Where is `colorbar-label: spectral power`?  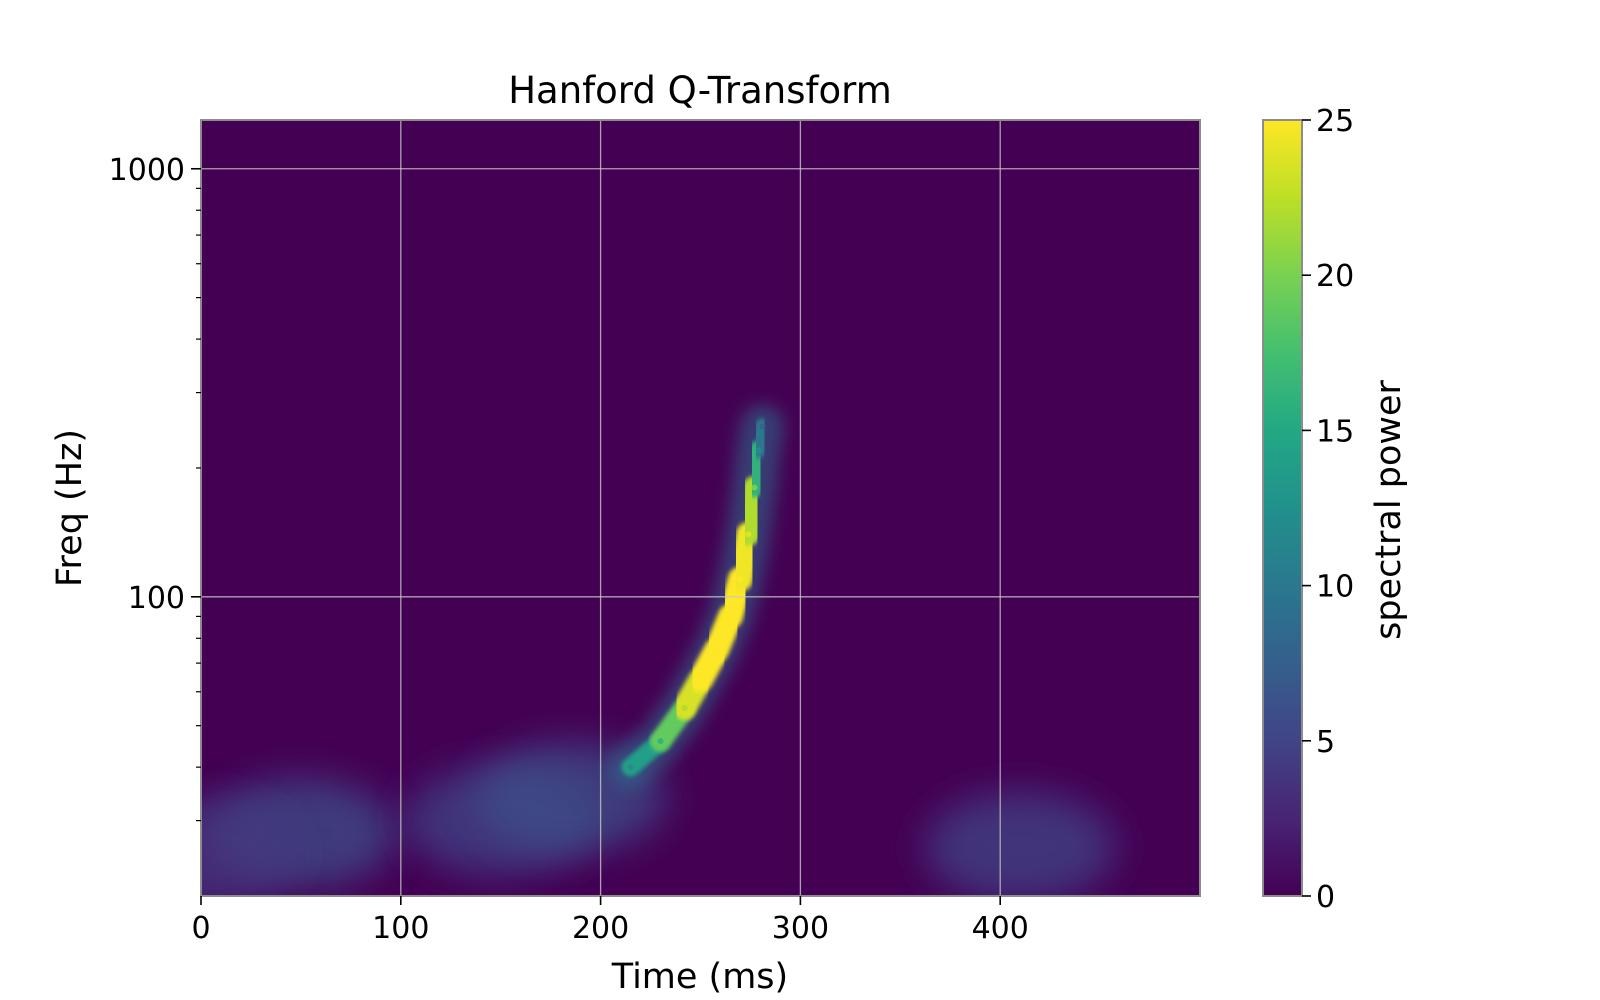 colorbar-label: spectral power is located at coordinates (1389, 509).